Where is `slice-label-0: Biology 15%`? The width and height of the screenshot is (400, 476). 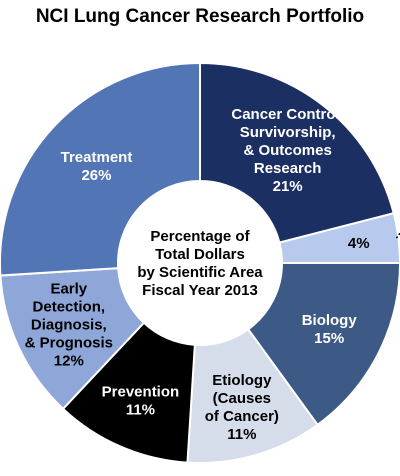
slice-label-0: Biology 15% is located at coordinates (330, 329).